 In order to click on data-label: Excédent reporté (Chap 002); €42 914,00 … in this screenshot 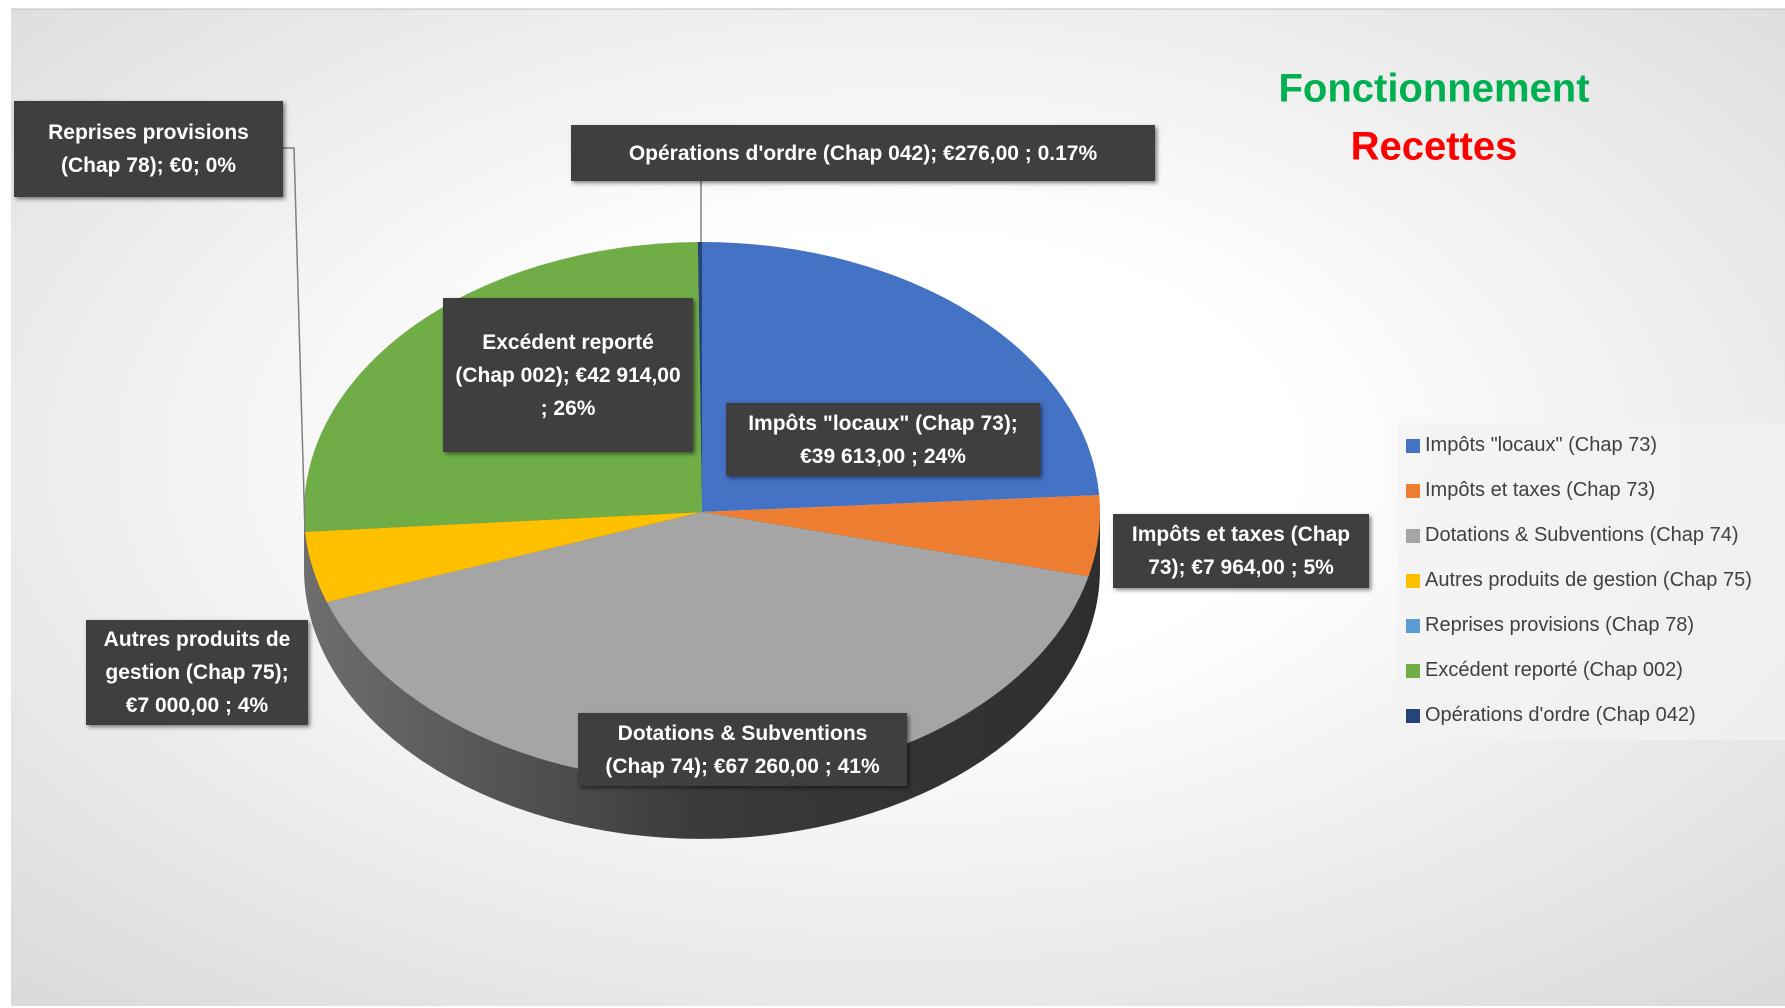, I will do `click(568, 375)`.